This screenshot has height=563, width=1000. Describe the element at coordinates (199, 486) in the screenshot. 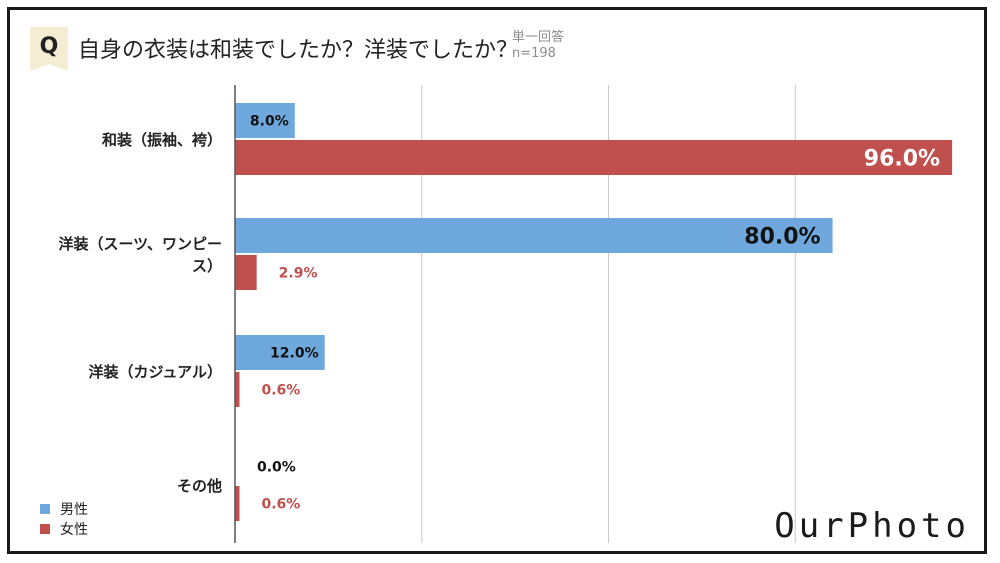

I see `category-label: その他` at that location.